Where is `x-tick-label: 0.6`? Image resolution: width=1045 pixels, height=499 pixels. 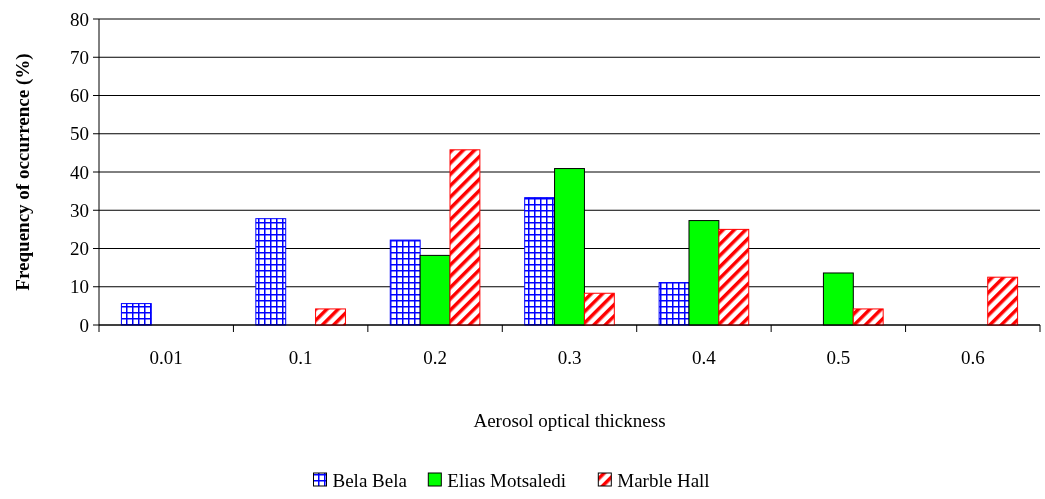
x-tick-label: 0.6 is located at coordinates (972, 357).